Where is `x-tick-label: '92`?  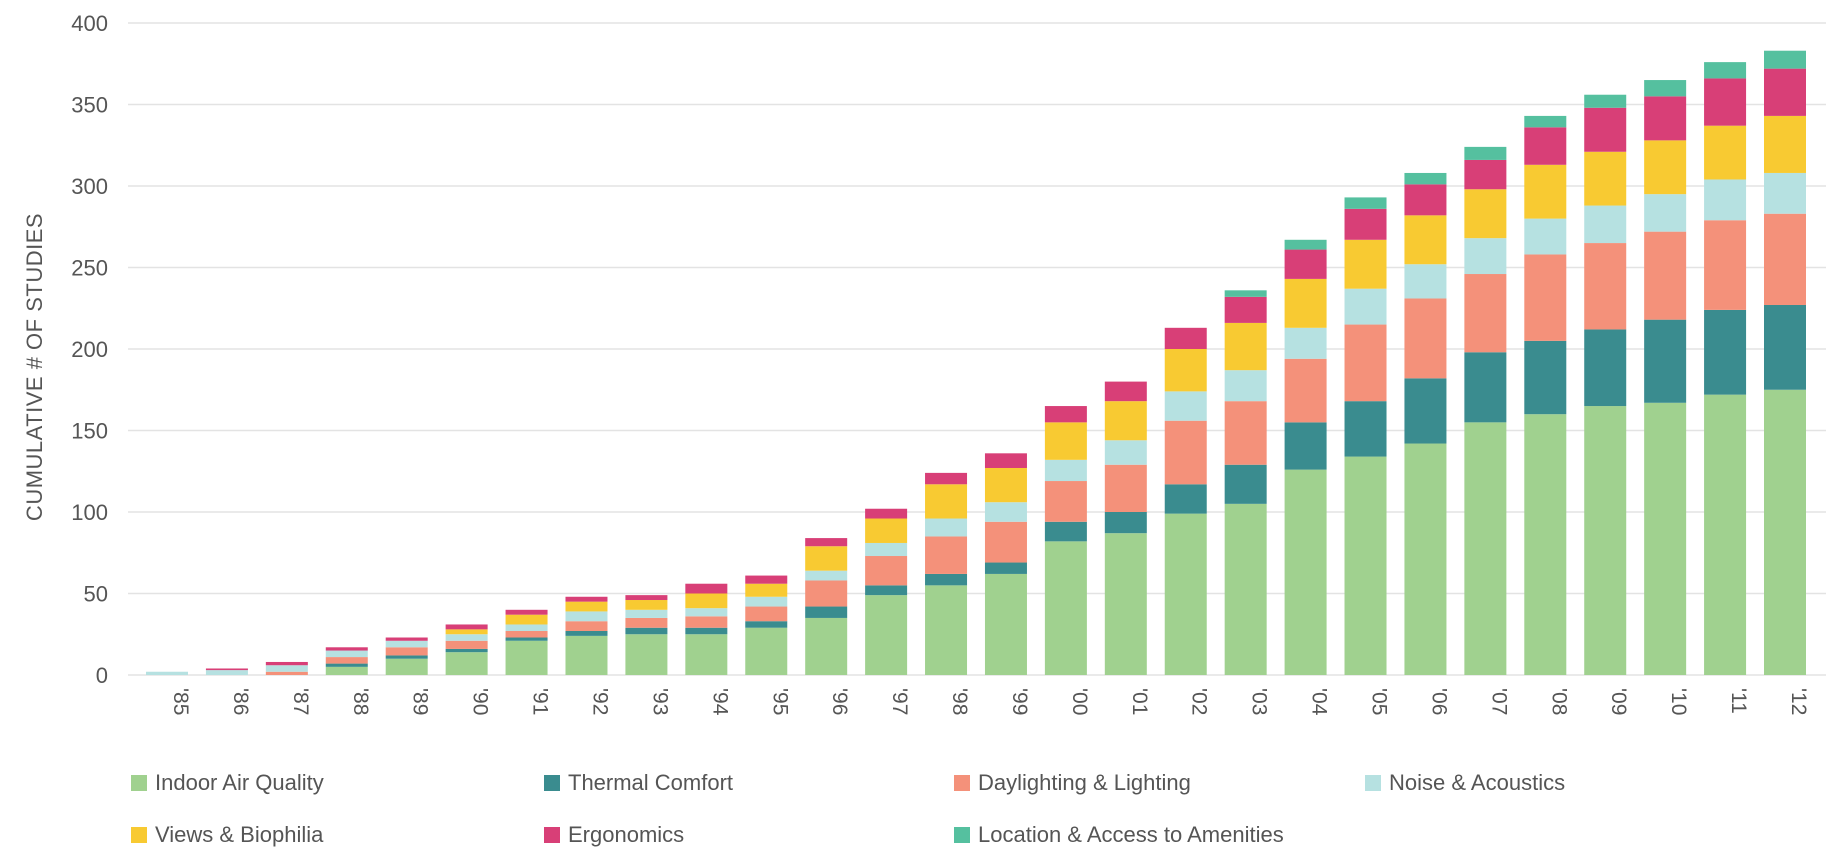
x-tick-label: '92 is located at coordinates (599, 701).